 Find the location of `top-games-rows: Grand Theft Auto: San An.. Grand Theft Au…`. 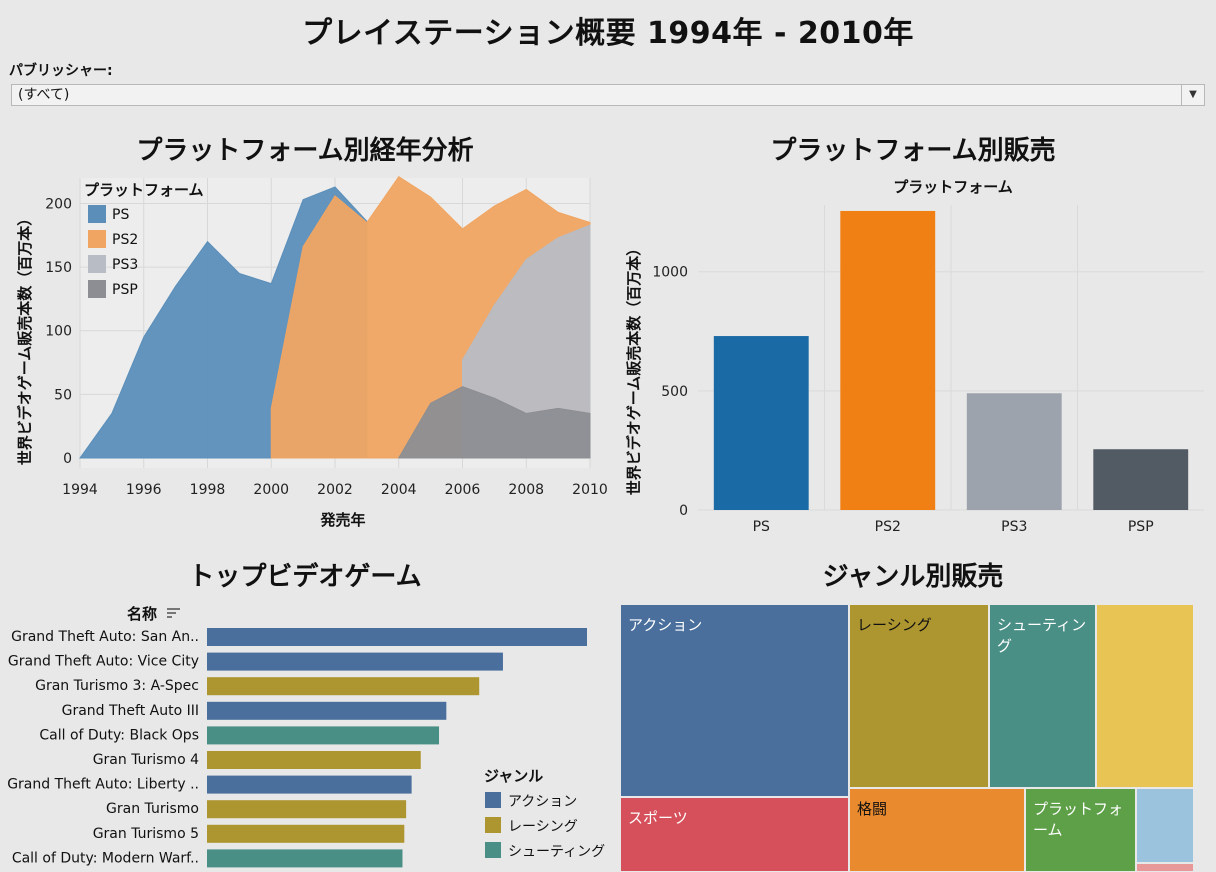

top-games-rows: Grand Theft Auto: San An.. Grand Theft Au… is located at coordinates (297, 748).